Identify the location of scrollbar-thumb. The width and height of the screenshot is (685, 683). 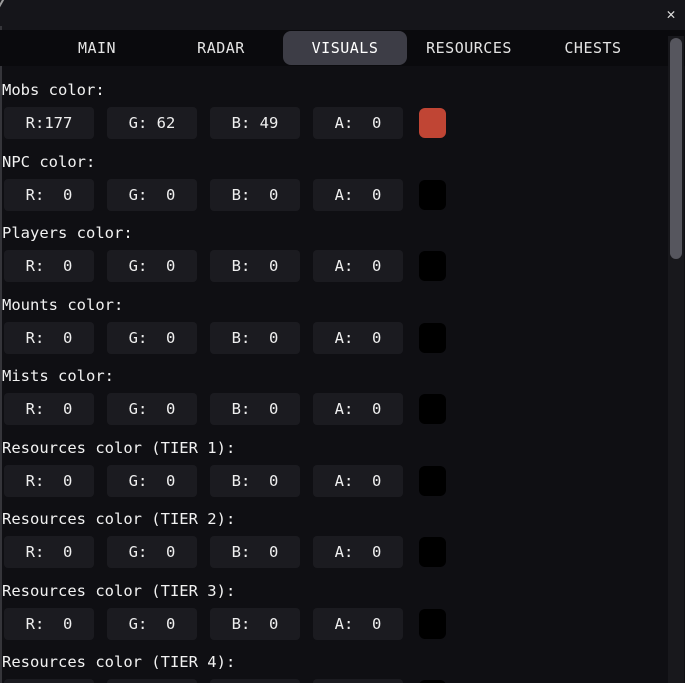
(676, 148).